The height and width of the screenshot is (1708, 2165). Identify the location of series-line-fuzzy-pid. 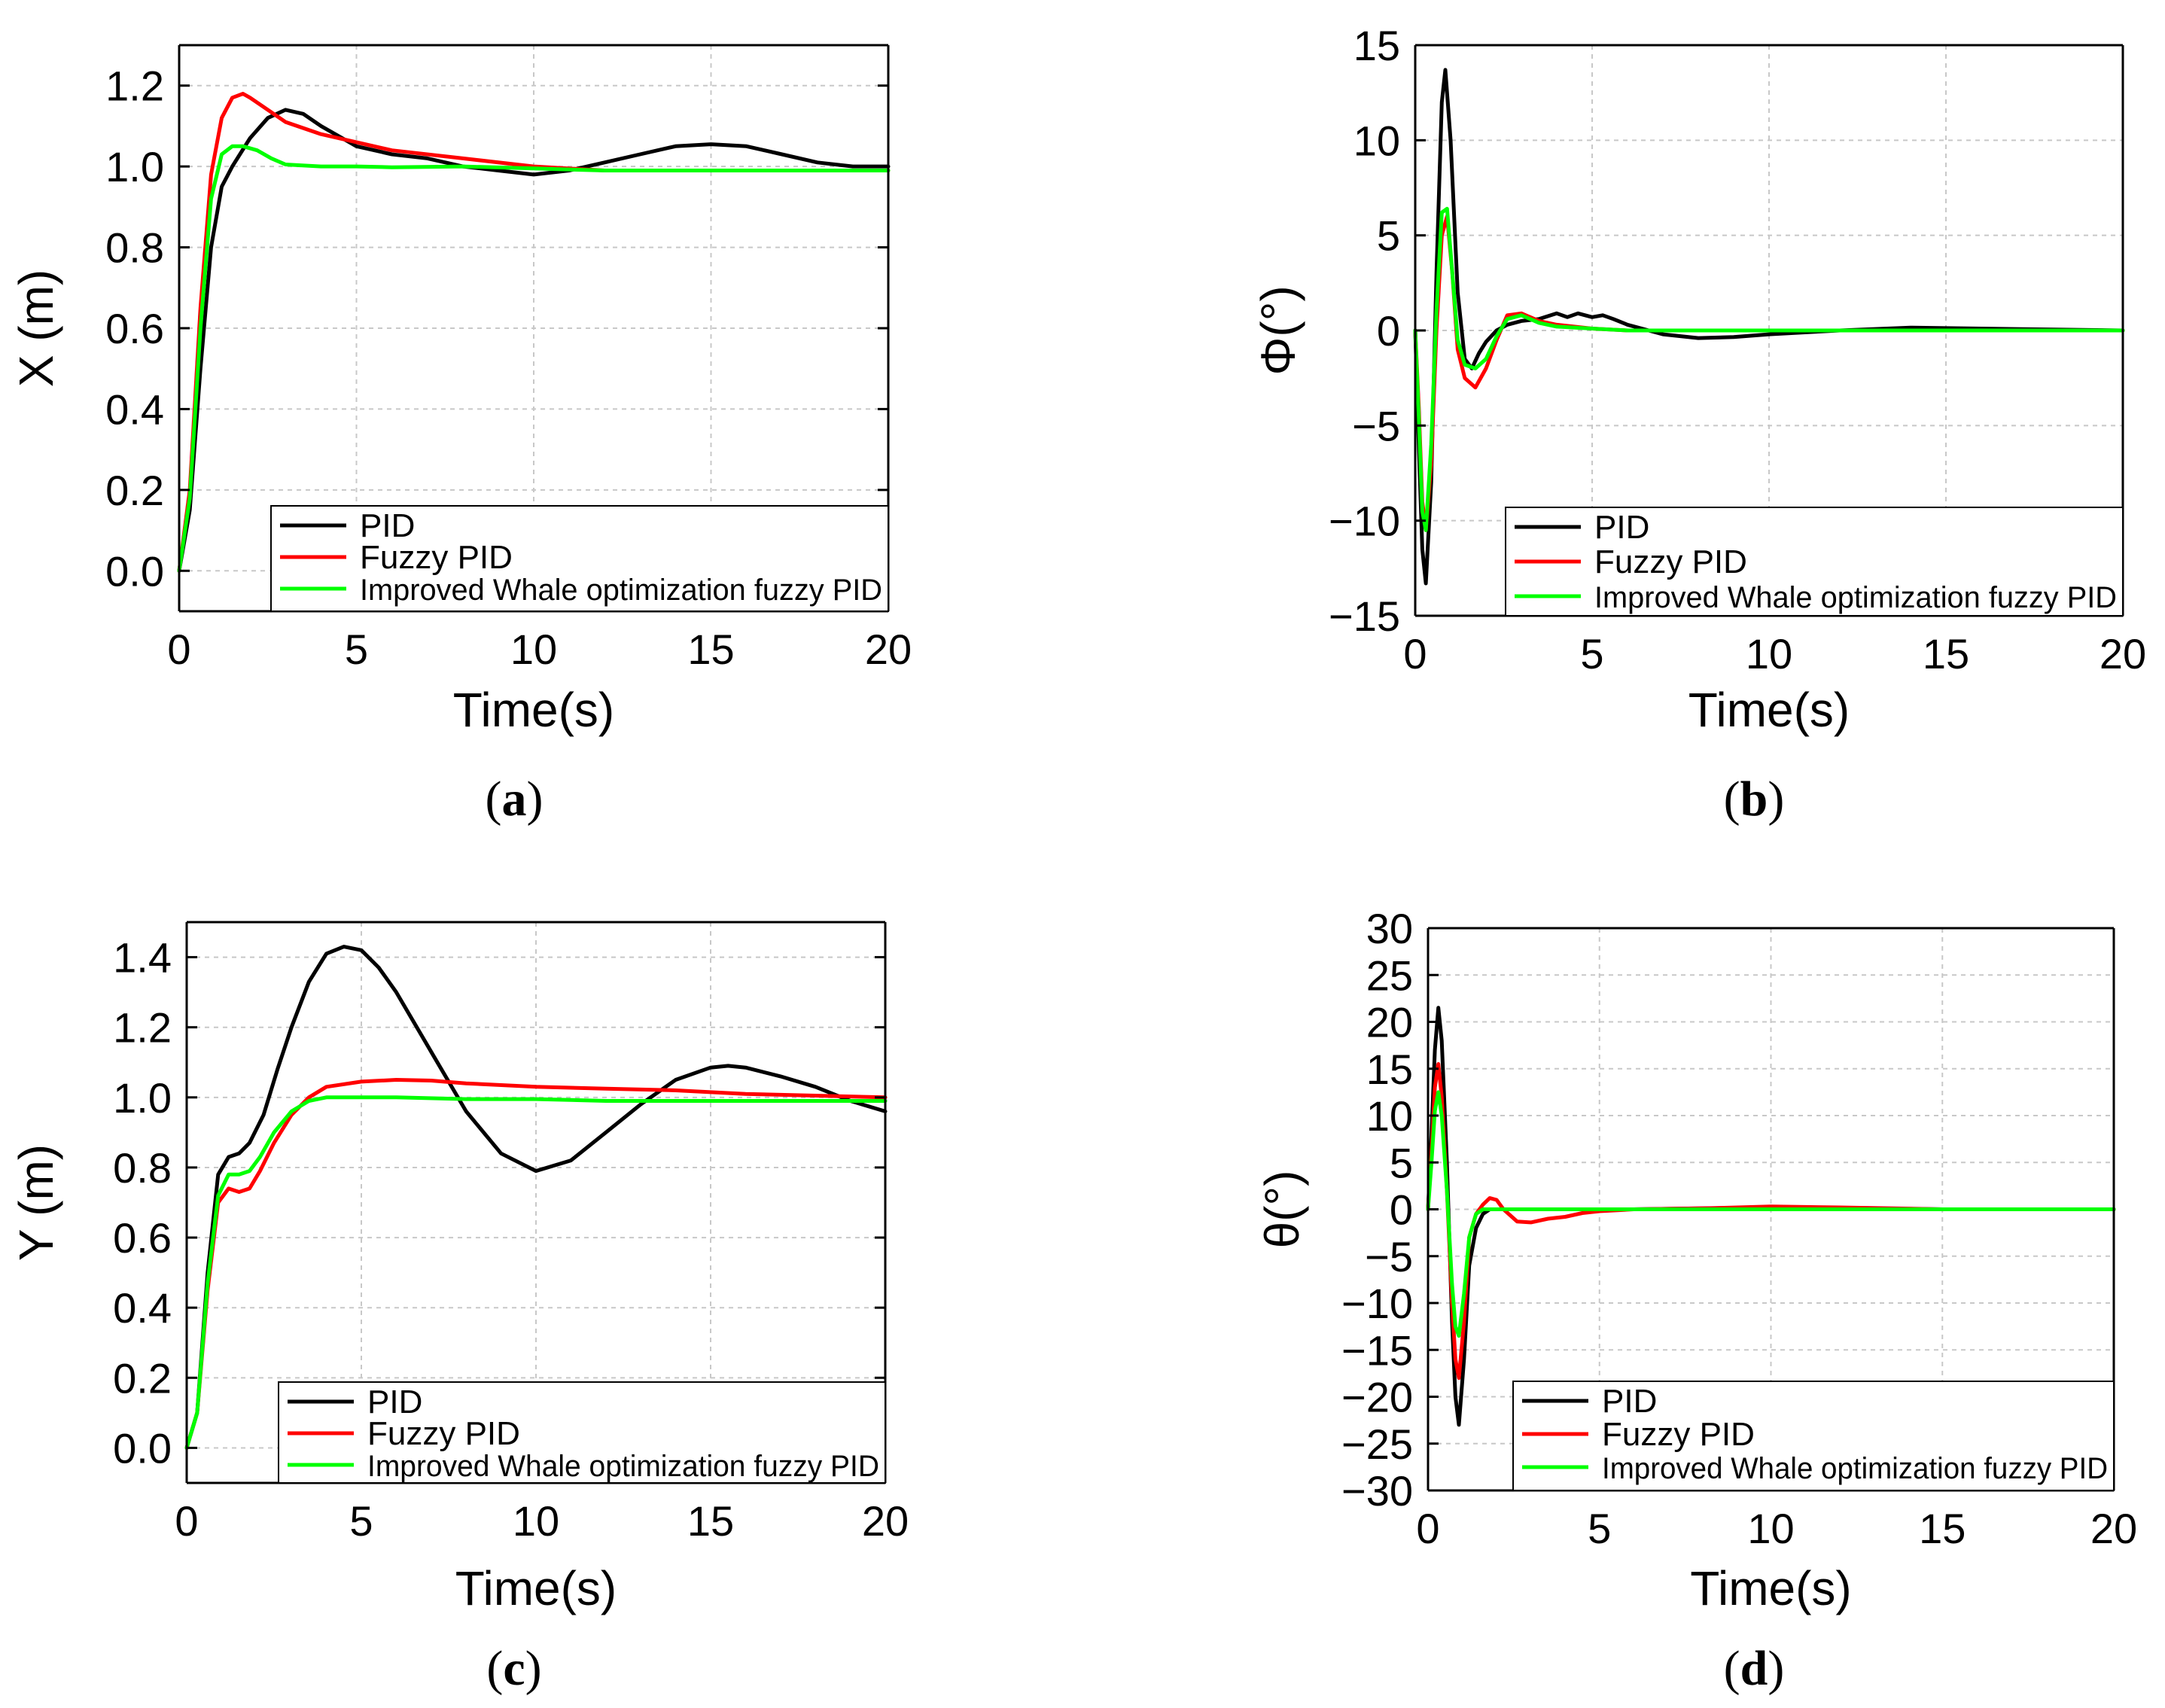
(536, 1264).